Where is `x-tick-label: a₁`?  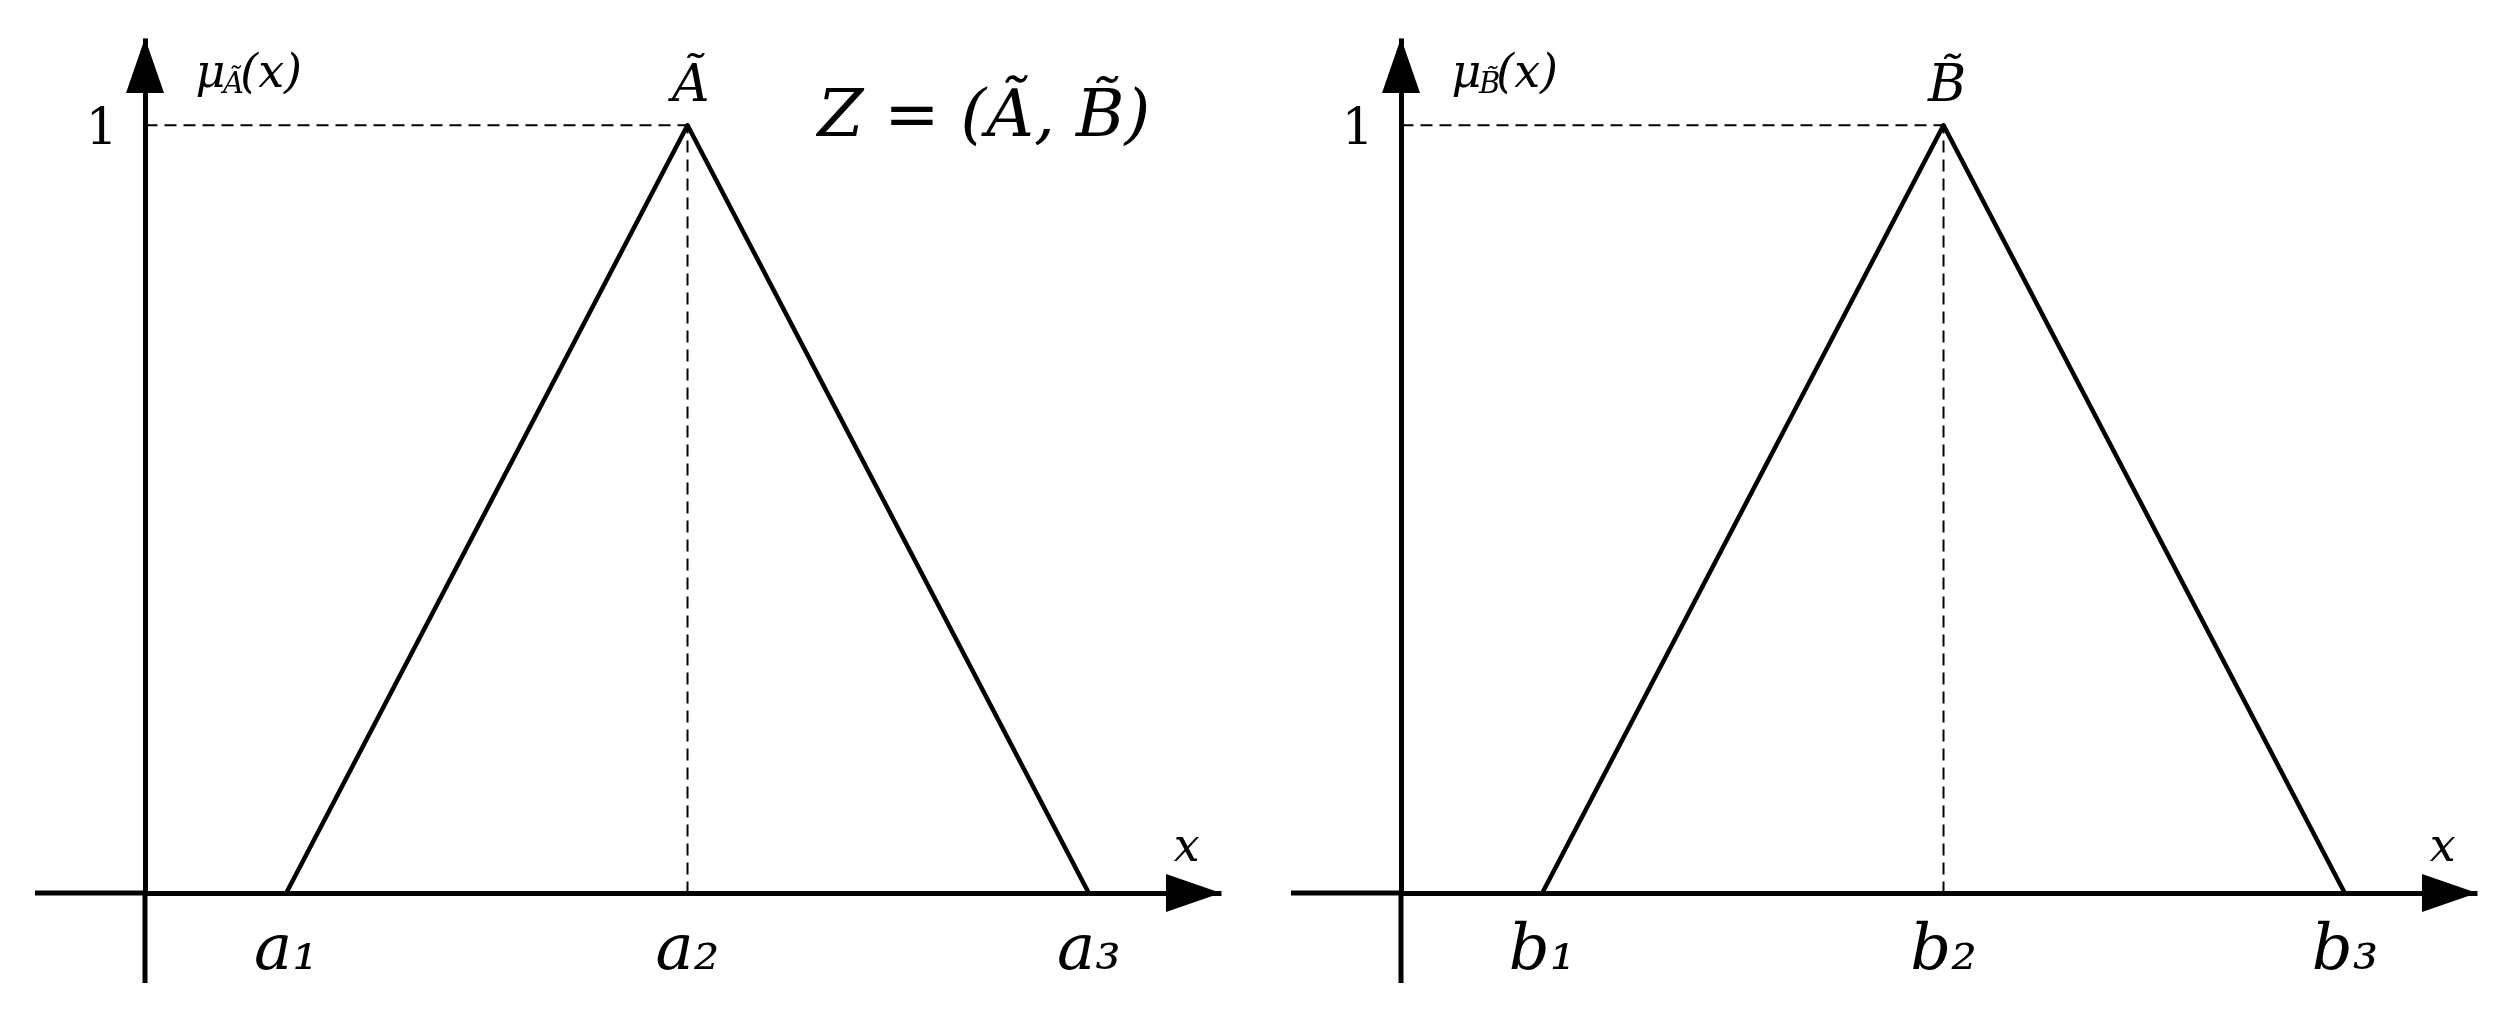
x-tick-label: a₁ is located at coordinates (286, 946).